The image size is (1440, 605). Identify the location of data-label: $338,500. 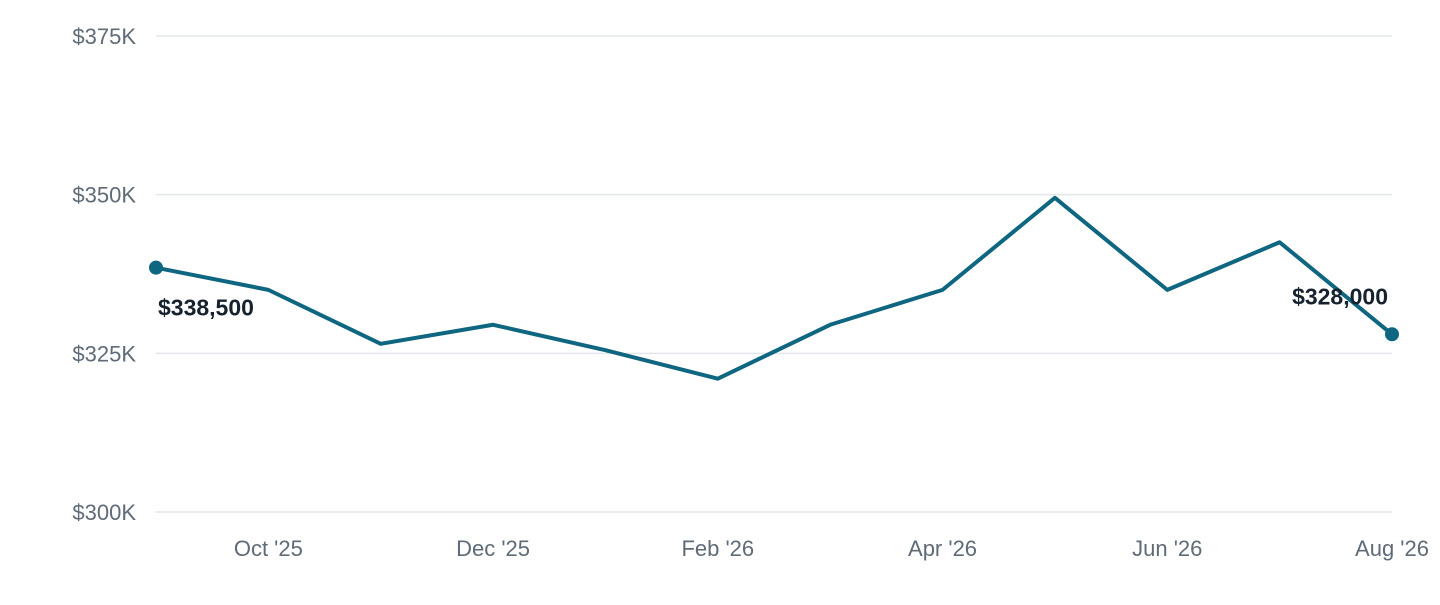
(206, 308).